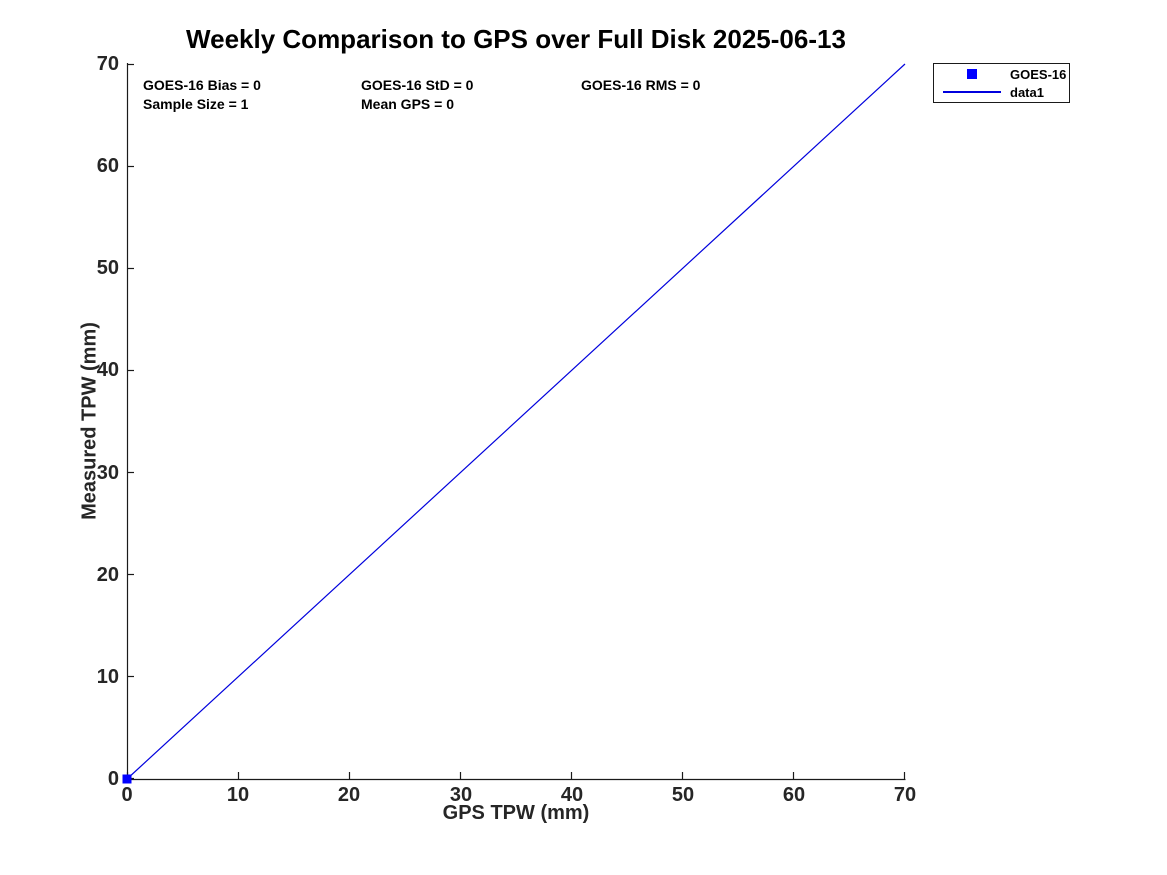 This screenshot has height=875, width=1167. What do you see at coordinates (107, 473) in the screenshot?
I see `y-tick-label: 30` at bounding box center [107, 473].